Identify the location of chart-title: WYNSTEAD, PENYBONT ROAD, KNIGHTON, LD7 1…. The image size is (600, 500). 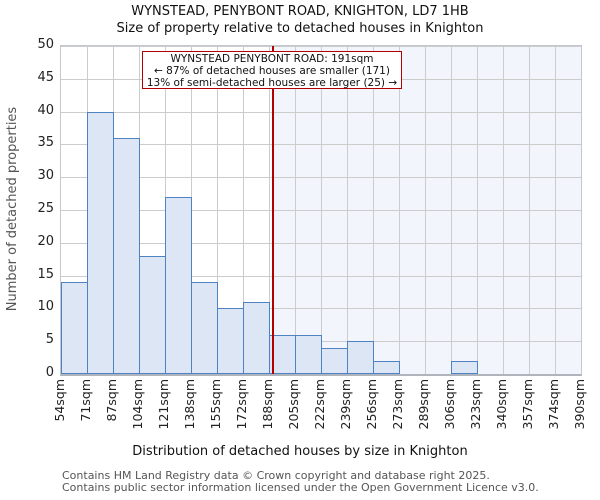
(300, 11).